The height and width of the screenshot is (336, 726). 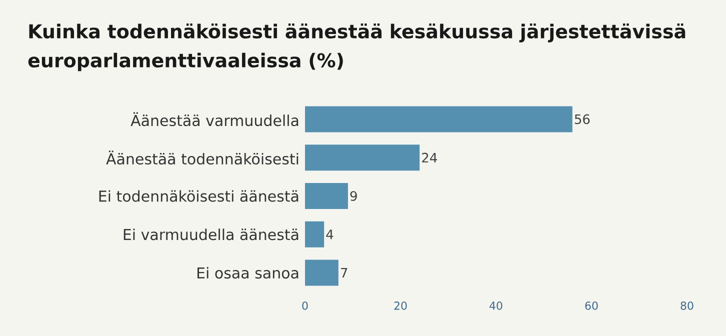 I want to click on y-tick-label: Ei varmuudella äänestä, so click(x=211, y=234).